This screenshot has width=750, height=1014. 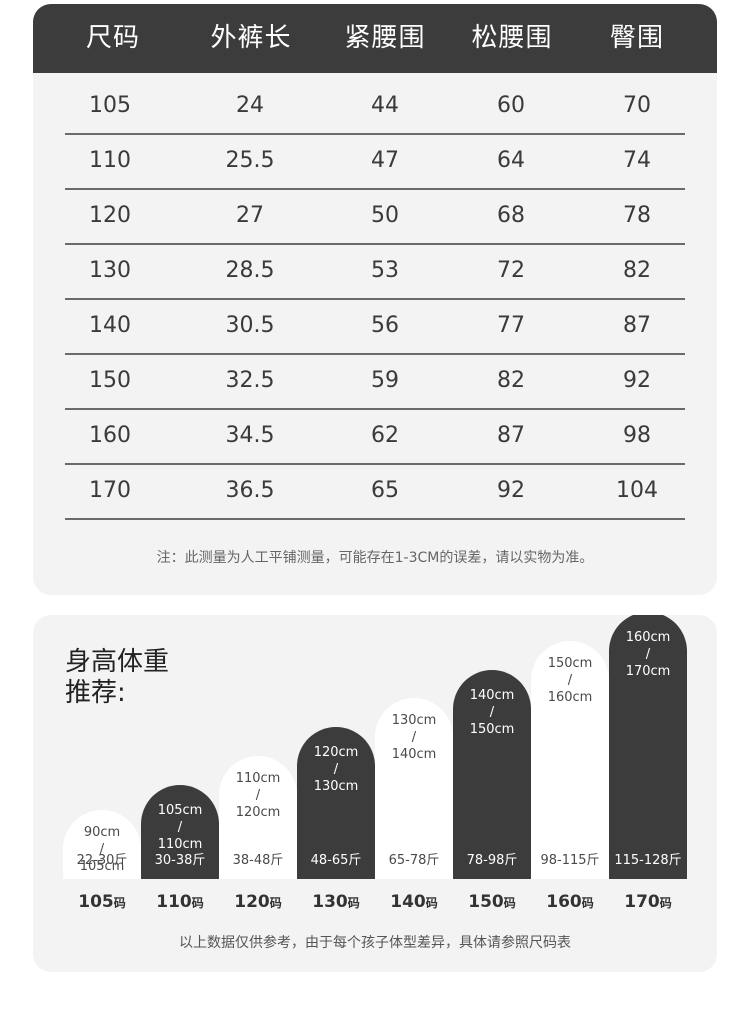 What do you see at coordinates (570, 663) in the screenshot?
I see `bar-height-from: 150cm` at bounding box center [570, 663].